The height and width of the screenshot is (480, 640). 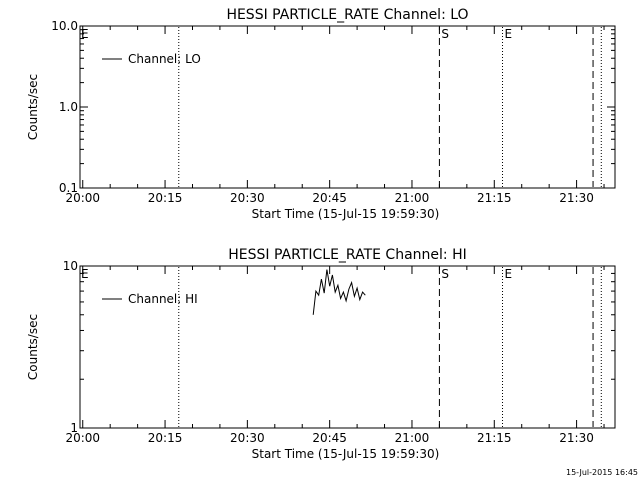 I want to click on top-marker-label: E, so click(x=509, y=34).